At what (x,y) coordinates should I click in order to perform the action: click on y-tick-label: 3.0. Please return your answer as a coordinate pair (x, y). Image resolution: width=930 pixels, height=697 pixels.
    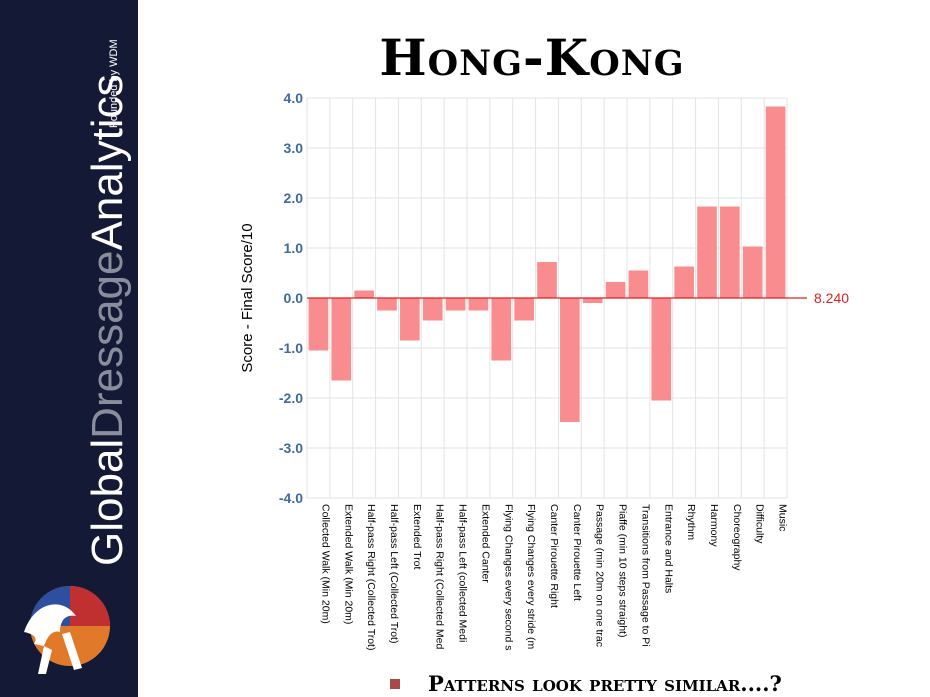
    Looking at the image, I should click on (294, 148).